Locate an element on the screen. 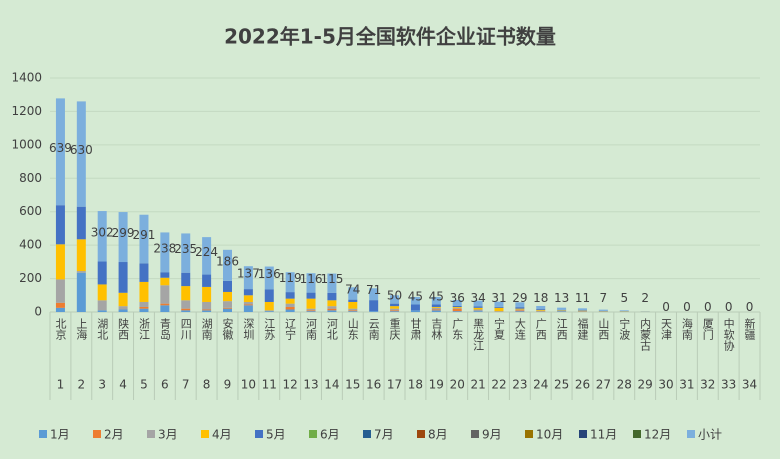 The width and height of the screenshot is (780, 459). legend-label: 12月 is located at coordinates (657, 435).